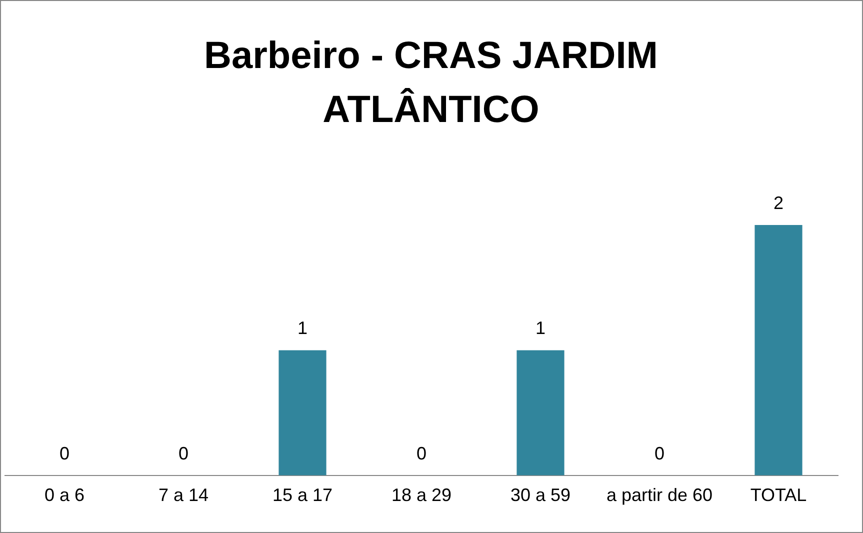 The image size is (863, 533). I want to click on data-label: 2, so click(778, 202).